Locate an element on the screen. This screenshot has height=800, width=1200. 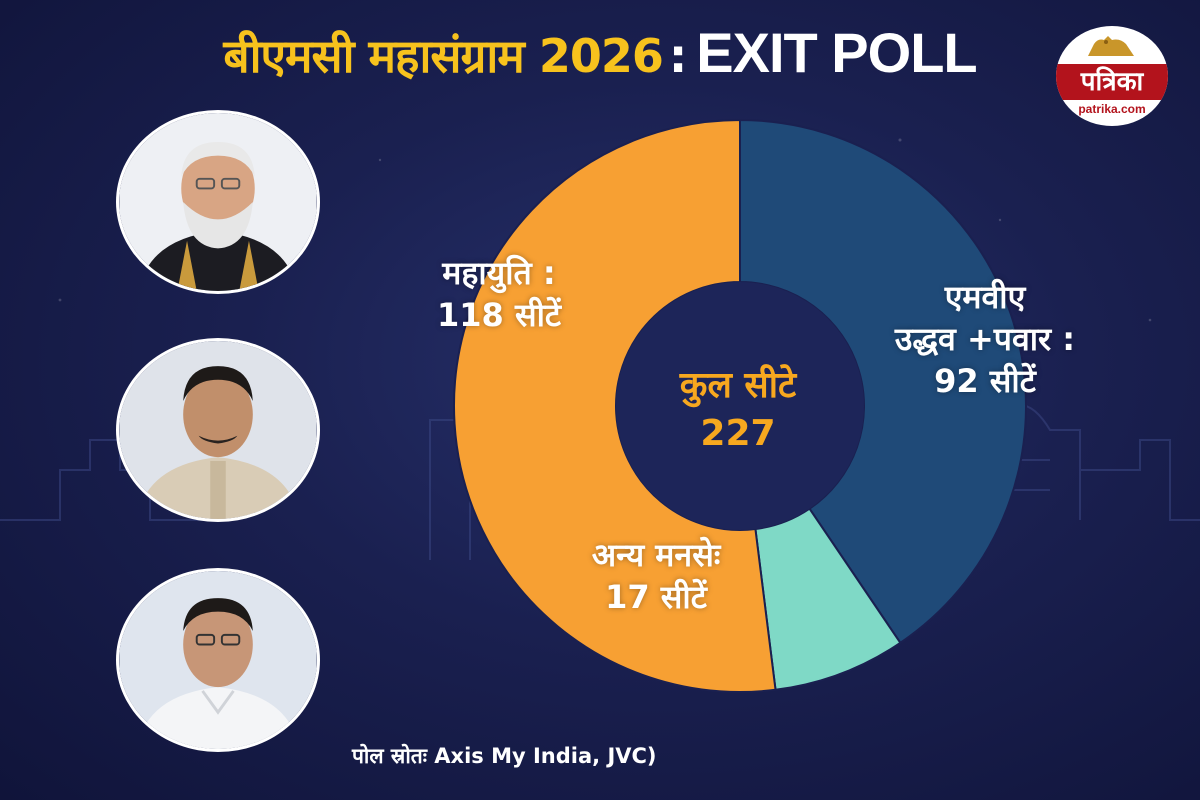
slice-label-mva-name: एमवीए is located at coordinates (985, 297).